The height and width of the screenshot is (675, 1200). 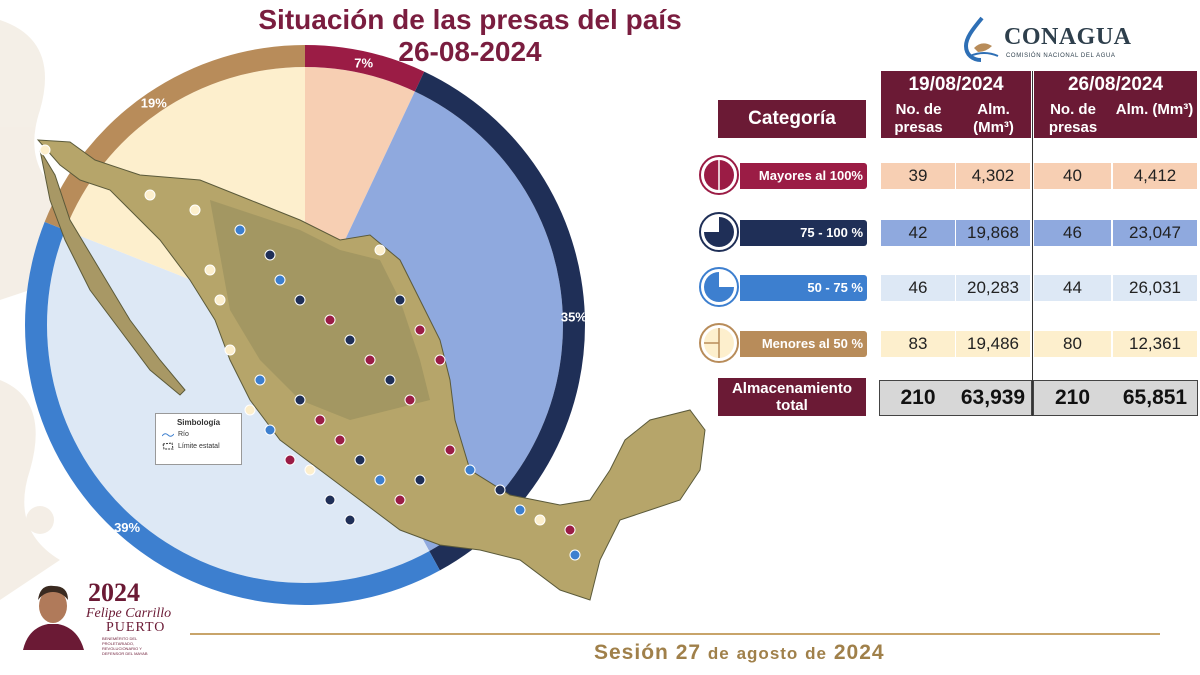 What do you see at coordinates (918, 344) in the screenshot?
I see `cell-menores-p1-count: 83` at bounding box center [918, 344].